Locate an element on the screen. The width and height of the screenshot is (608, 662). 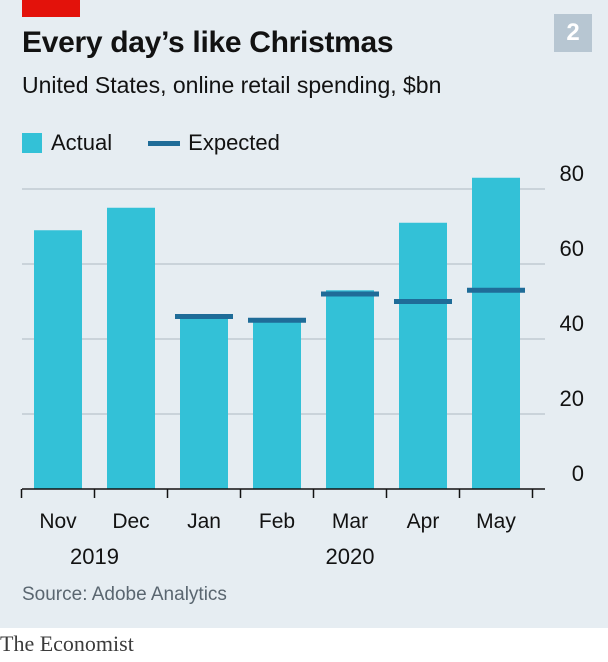
legend-swatch-actual is located at coordinates (32, 143).